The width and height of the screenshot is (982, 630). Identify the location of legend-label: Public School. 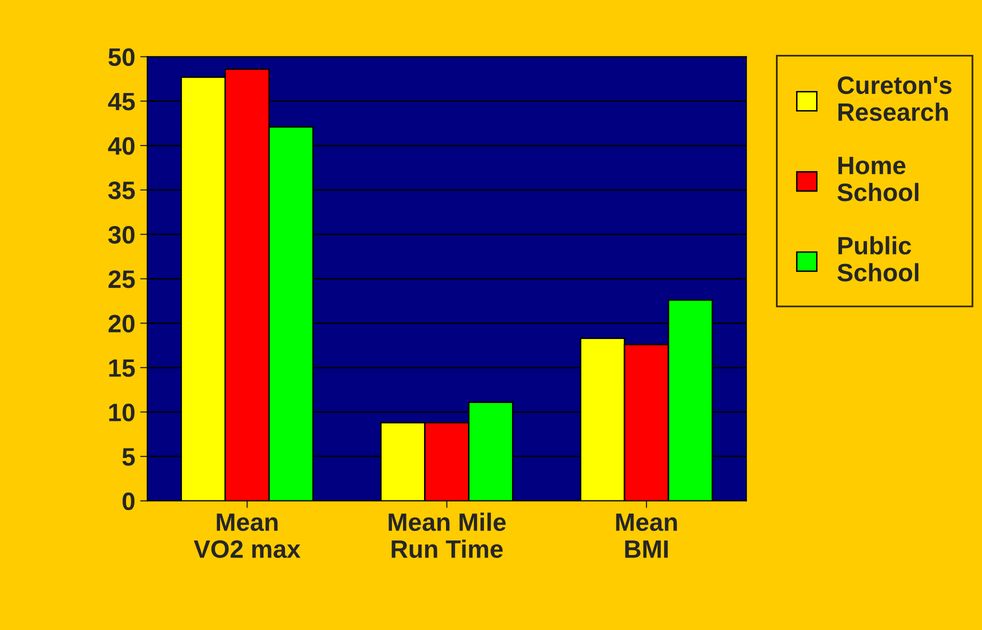
(878, 259).